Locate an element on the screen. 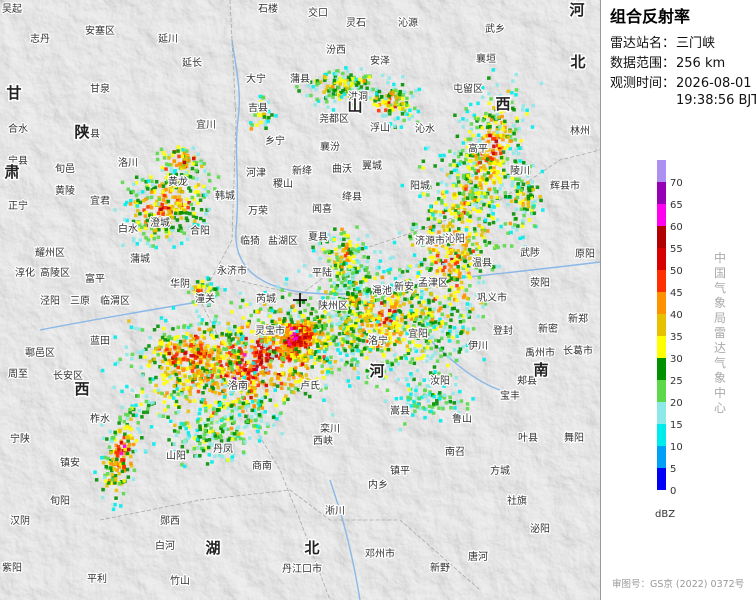  place-label: 旬邑 is located at coordinates (65, 168).